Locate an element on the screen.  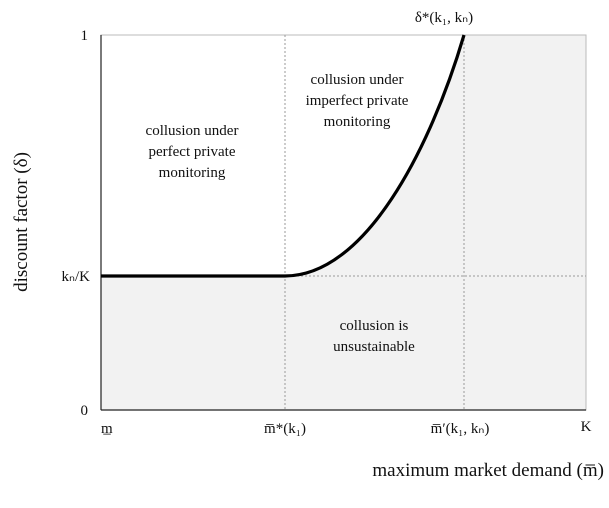
y-axis-title: discount factor (δ) is located at coordinates (21, 222).